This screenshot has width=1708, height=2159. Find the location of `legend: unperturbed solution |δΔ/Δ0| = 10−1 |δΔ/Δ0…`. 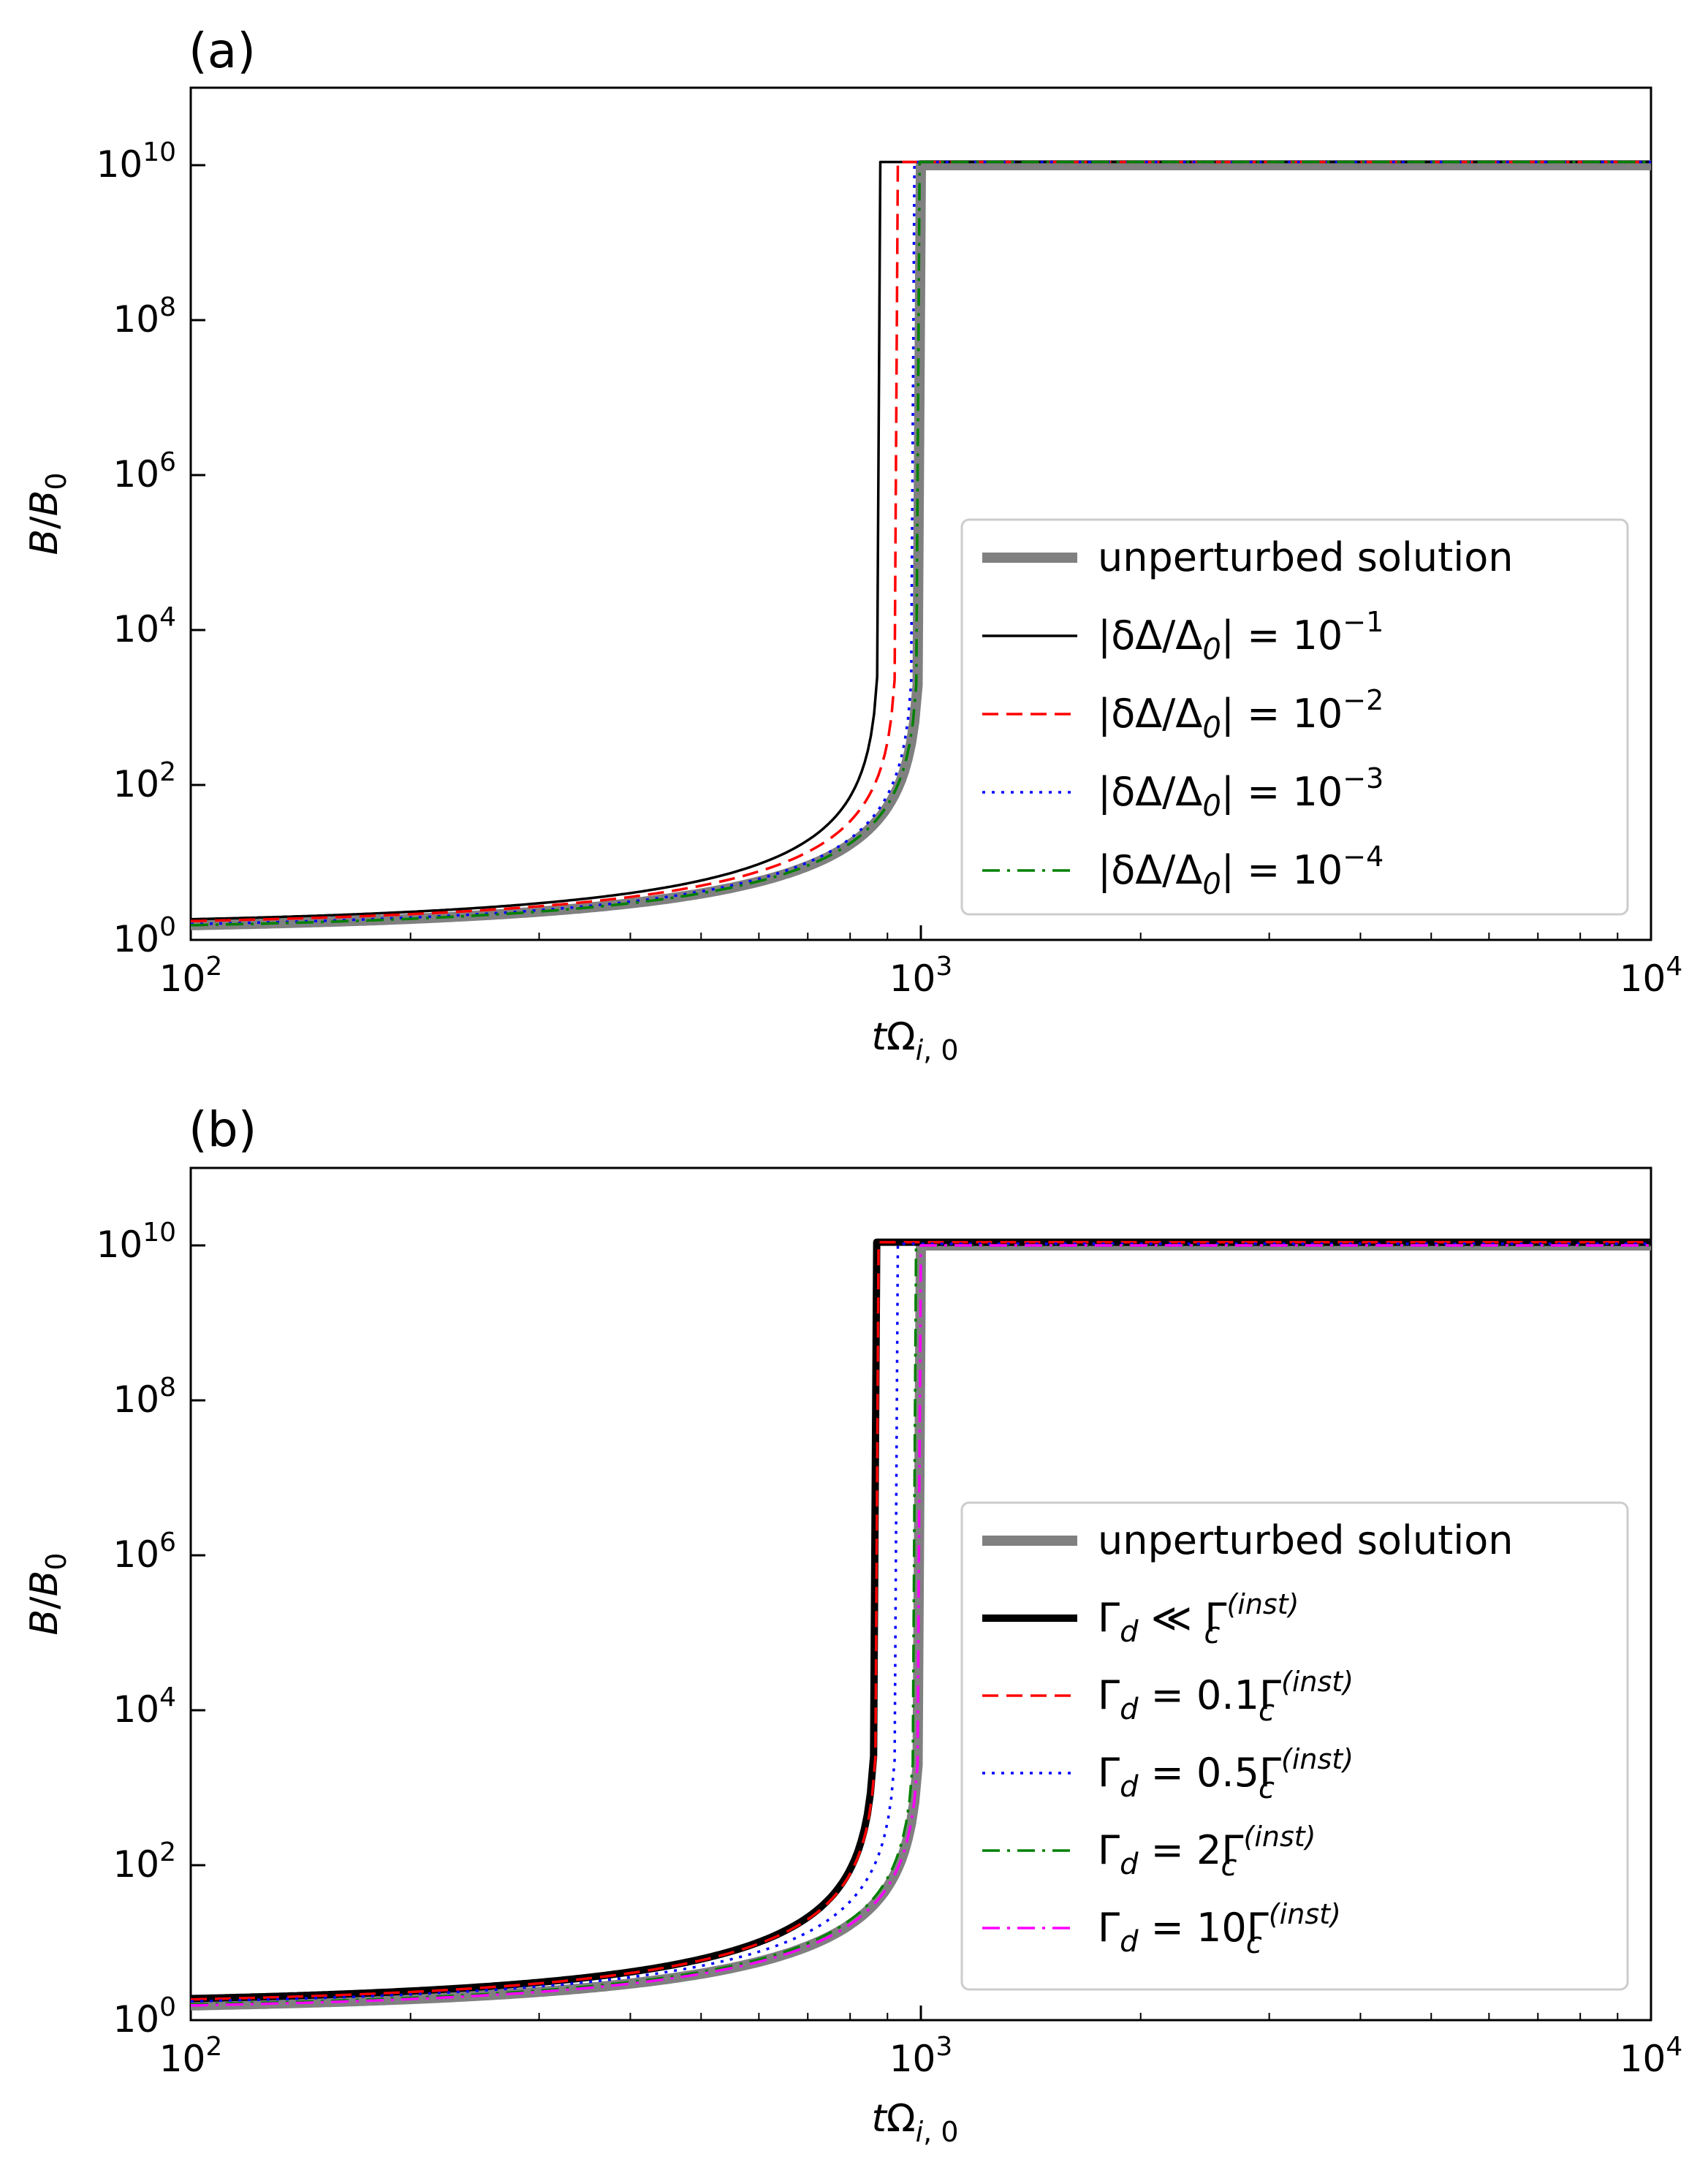

legend: unperturbed solution |δΔ/Δ0| = 10−1 |δΔ/Δ0… is located at coordinates (1294, 717).